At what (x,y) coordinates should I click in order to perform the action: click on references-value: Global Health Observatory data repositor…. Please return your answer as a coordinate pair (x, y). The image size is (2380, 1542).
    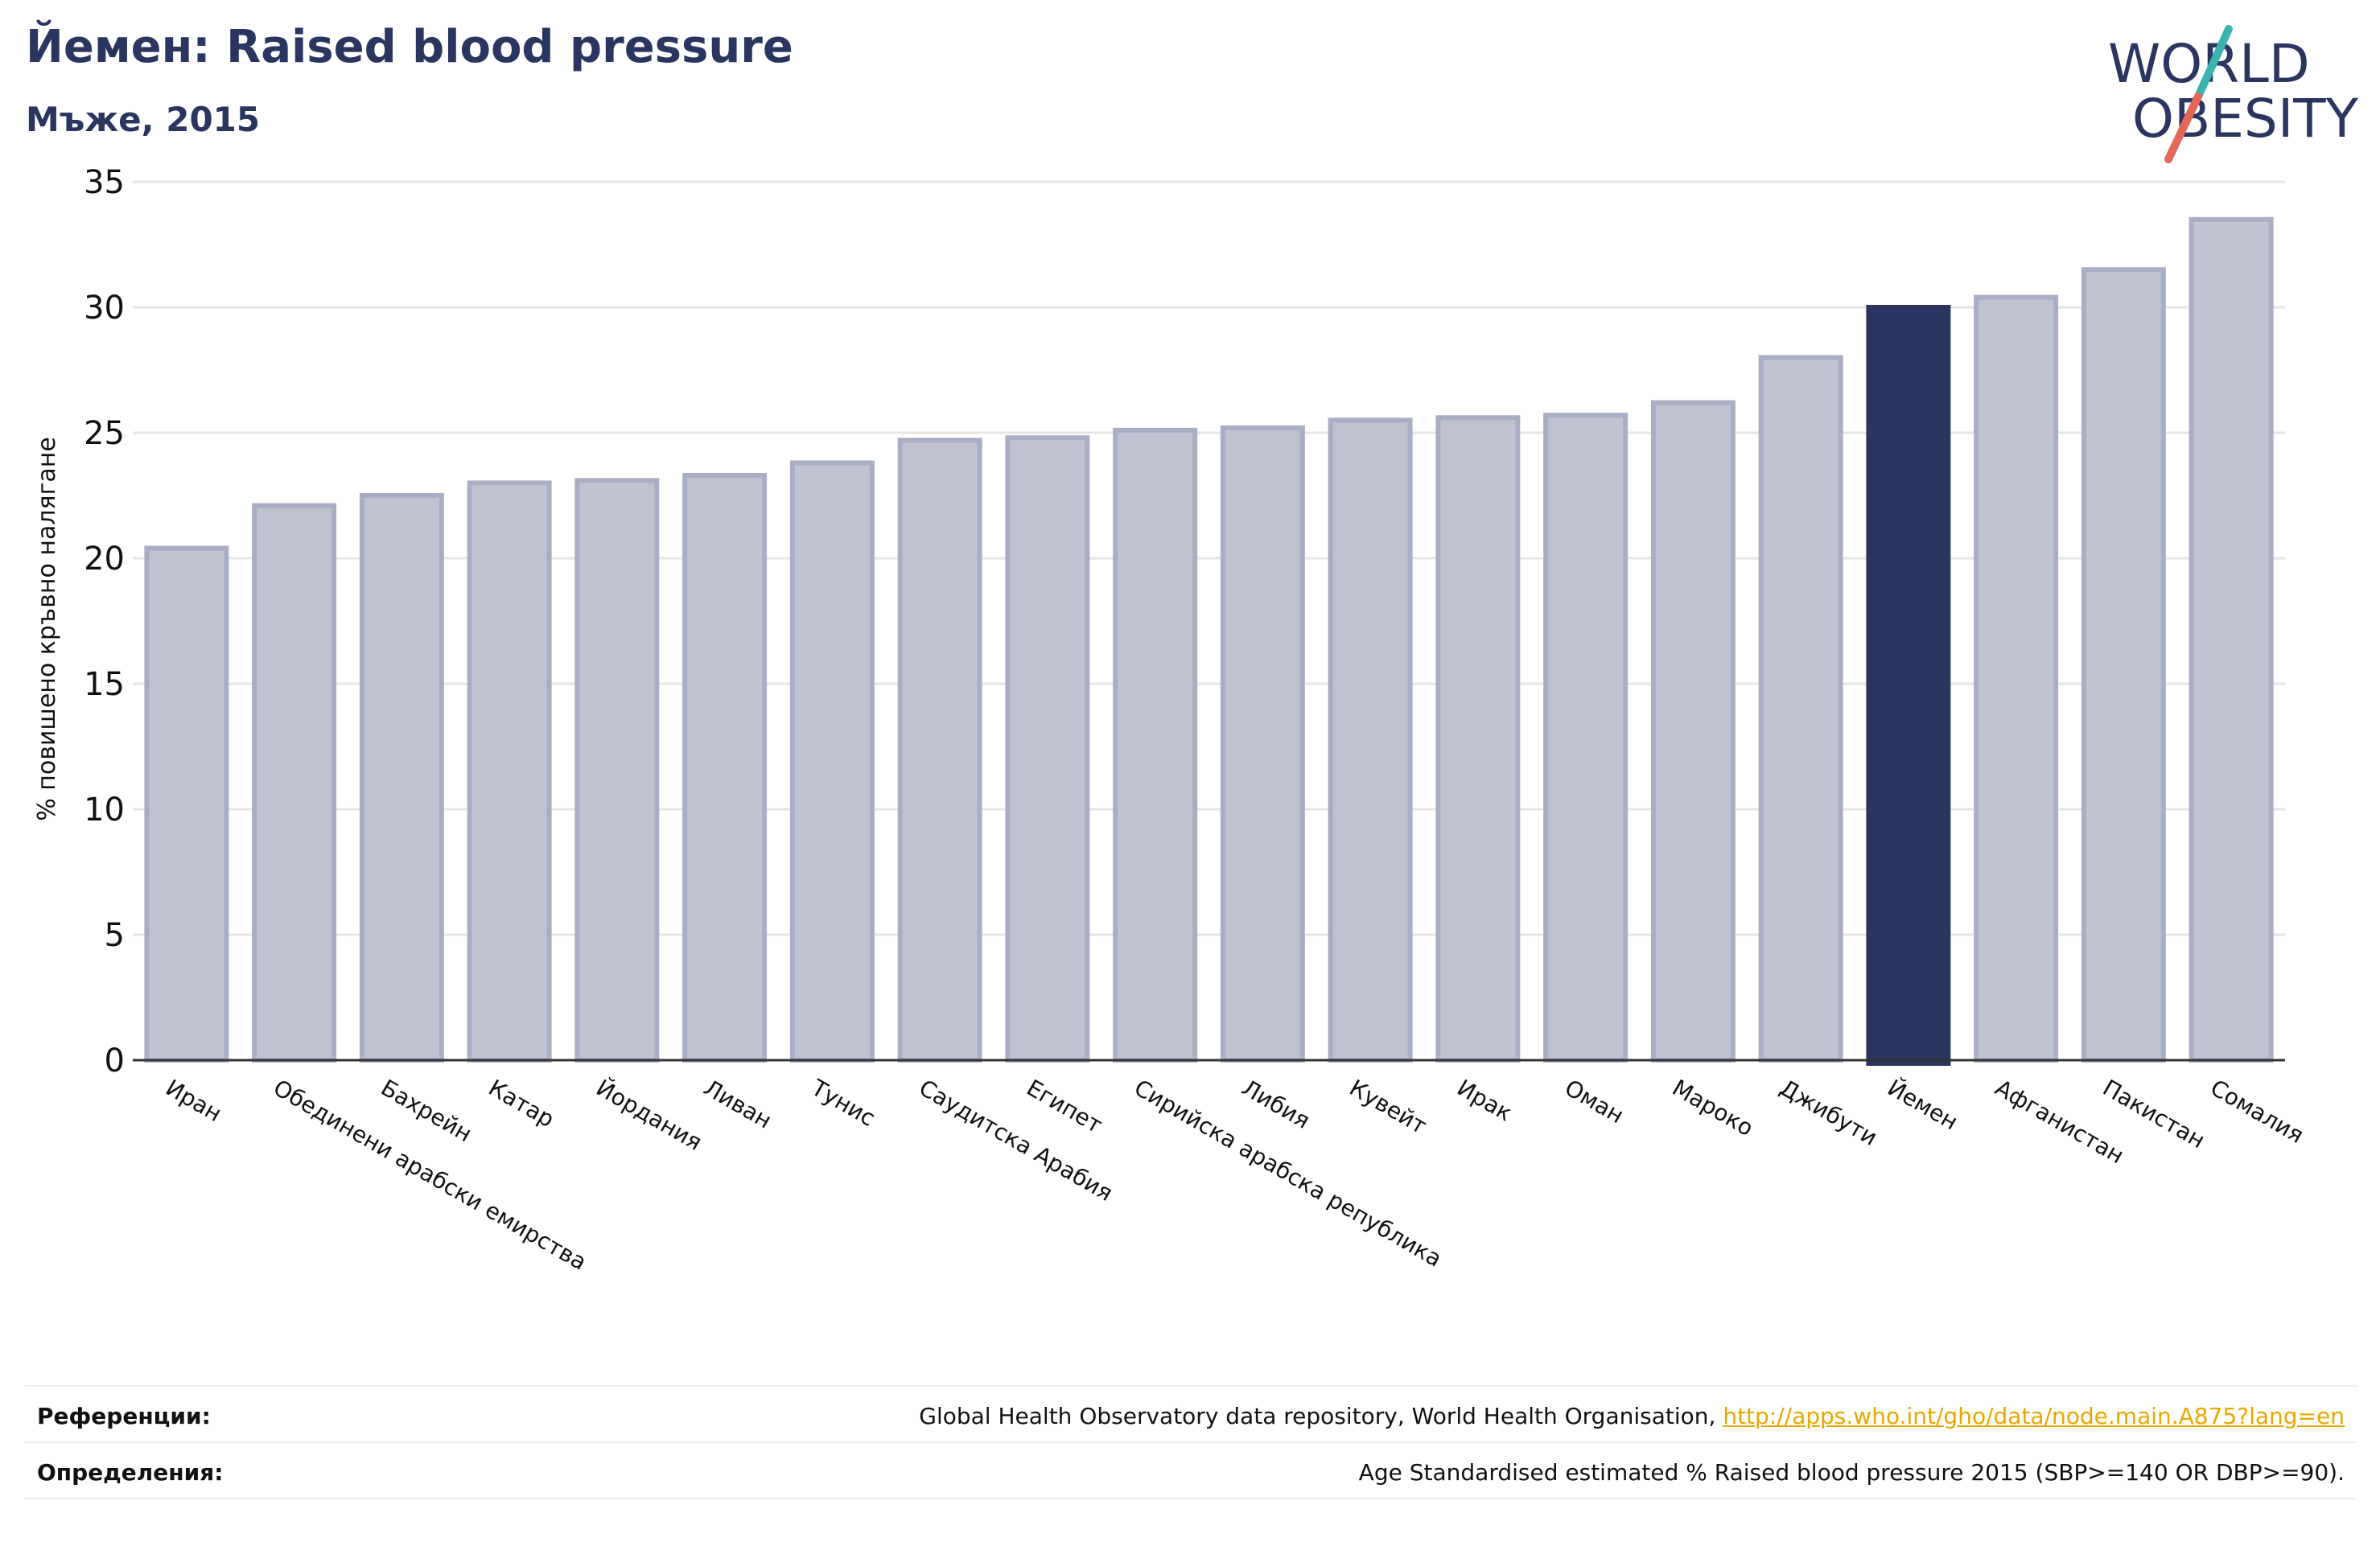
    Looking at the image, I should click on (1632, 1416).